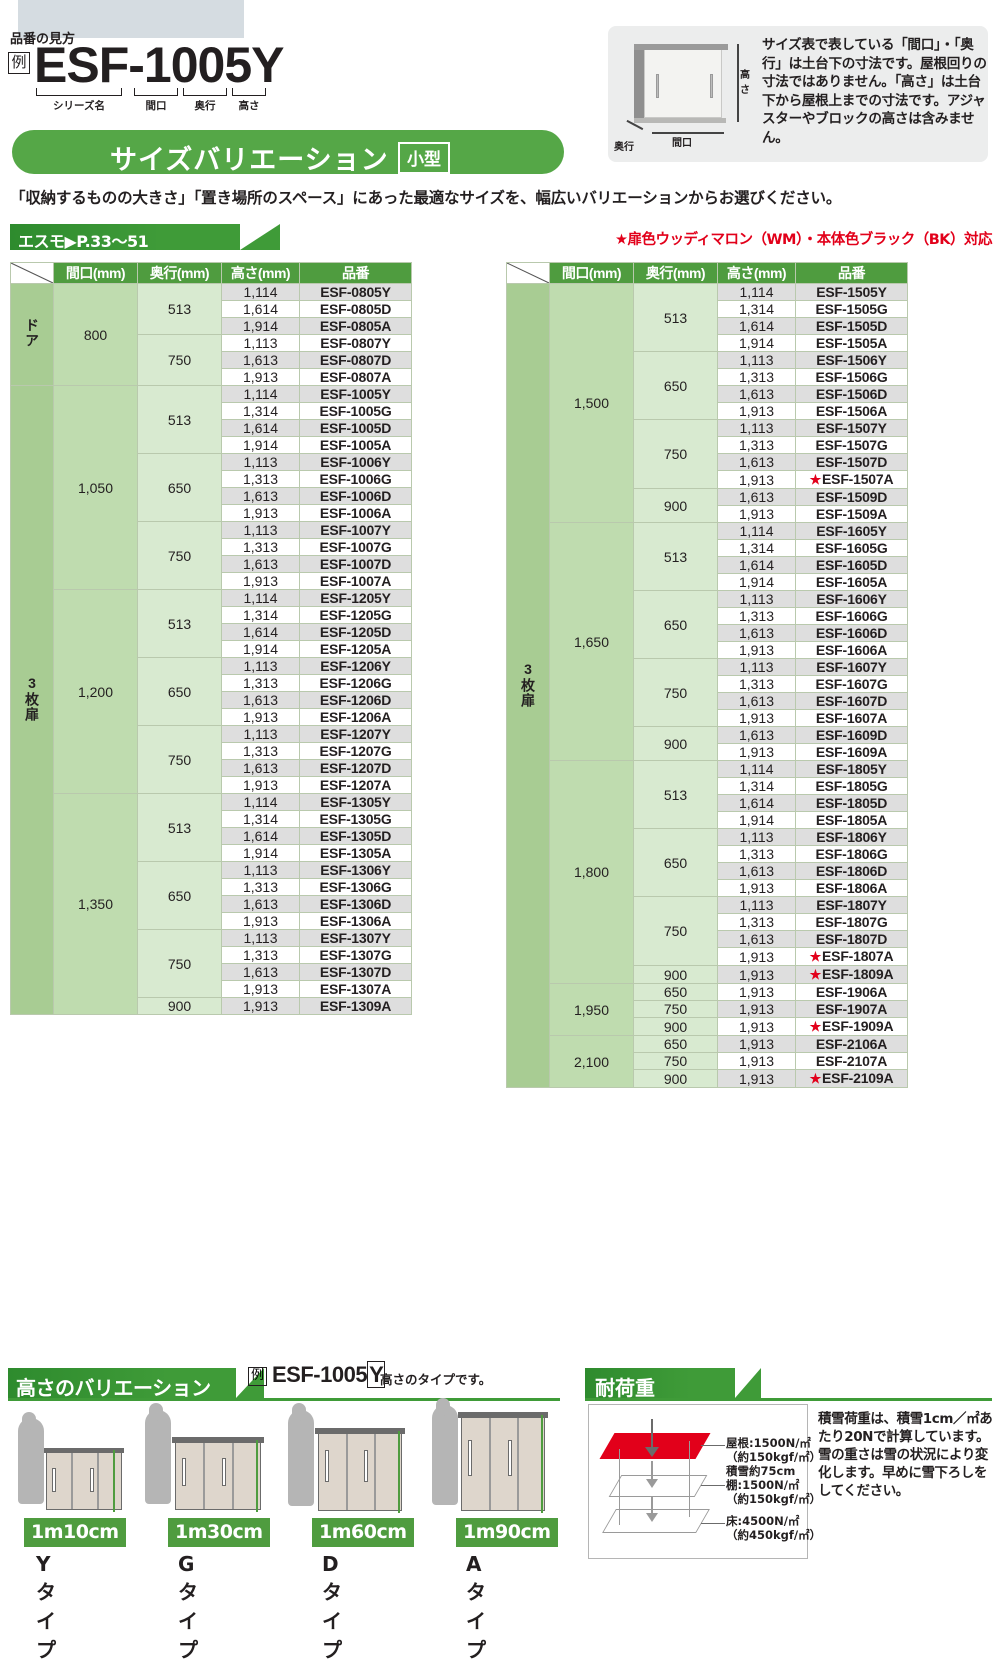 The height and width of the screenshot is (1663, 1000). What do you see at coordinates (249, 160) in the screenshot?
I see `size-variation-title: サイズバリエーション` at bounding box center [249, 160].